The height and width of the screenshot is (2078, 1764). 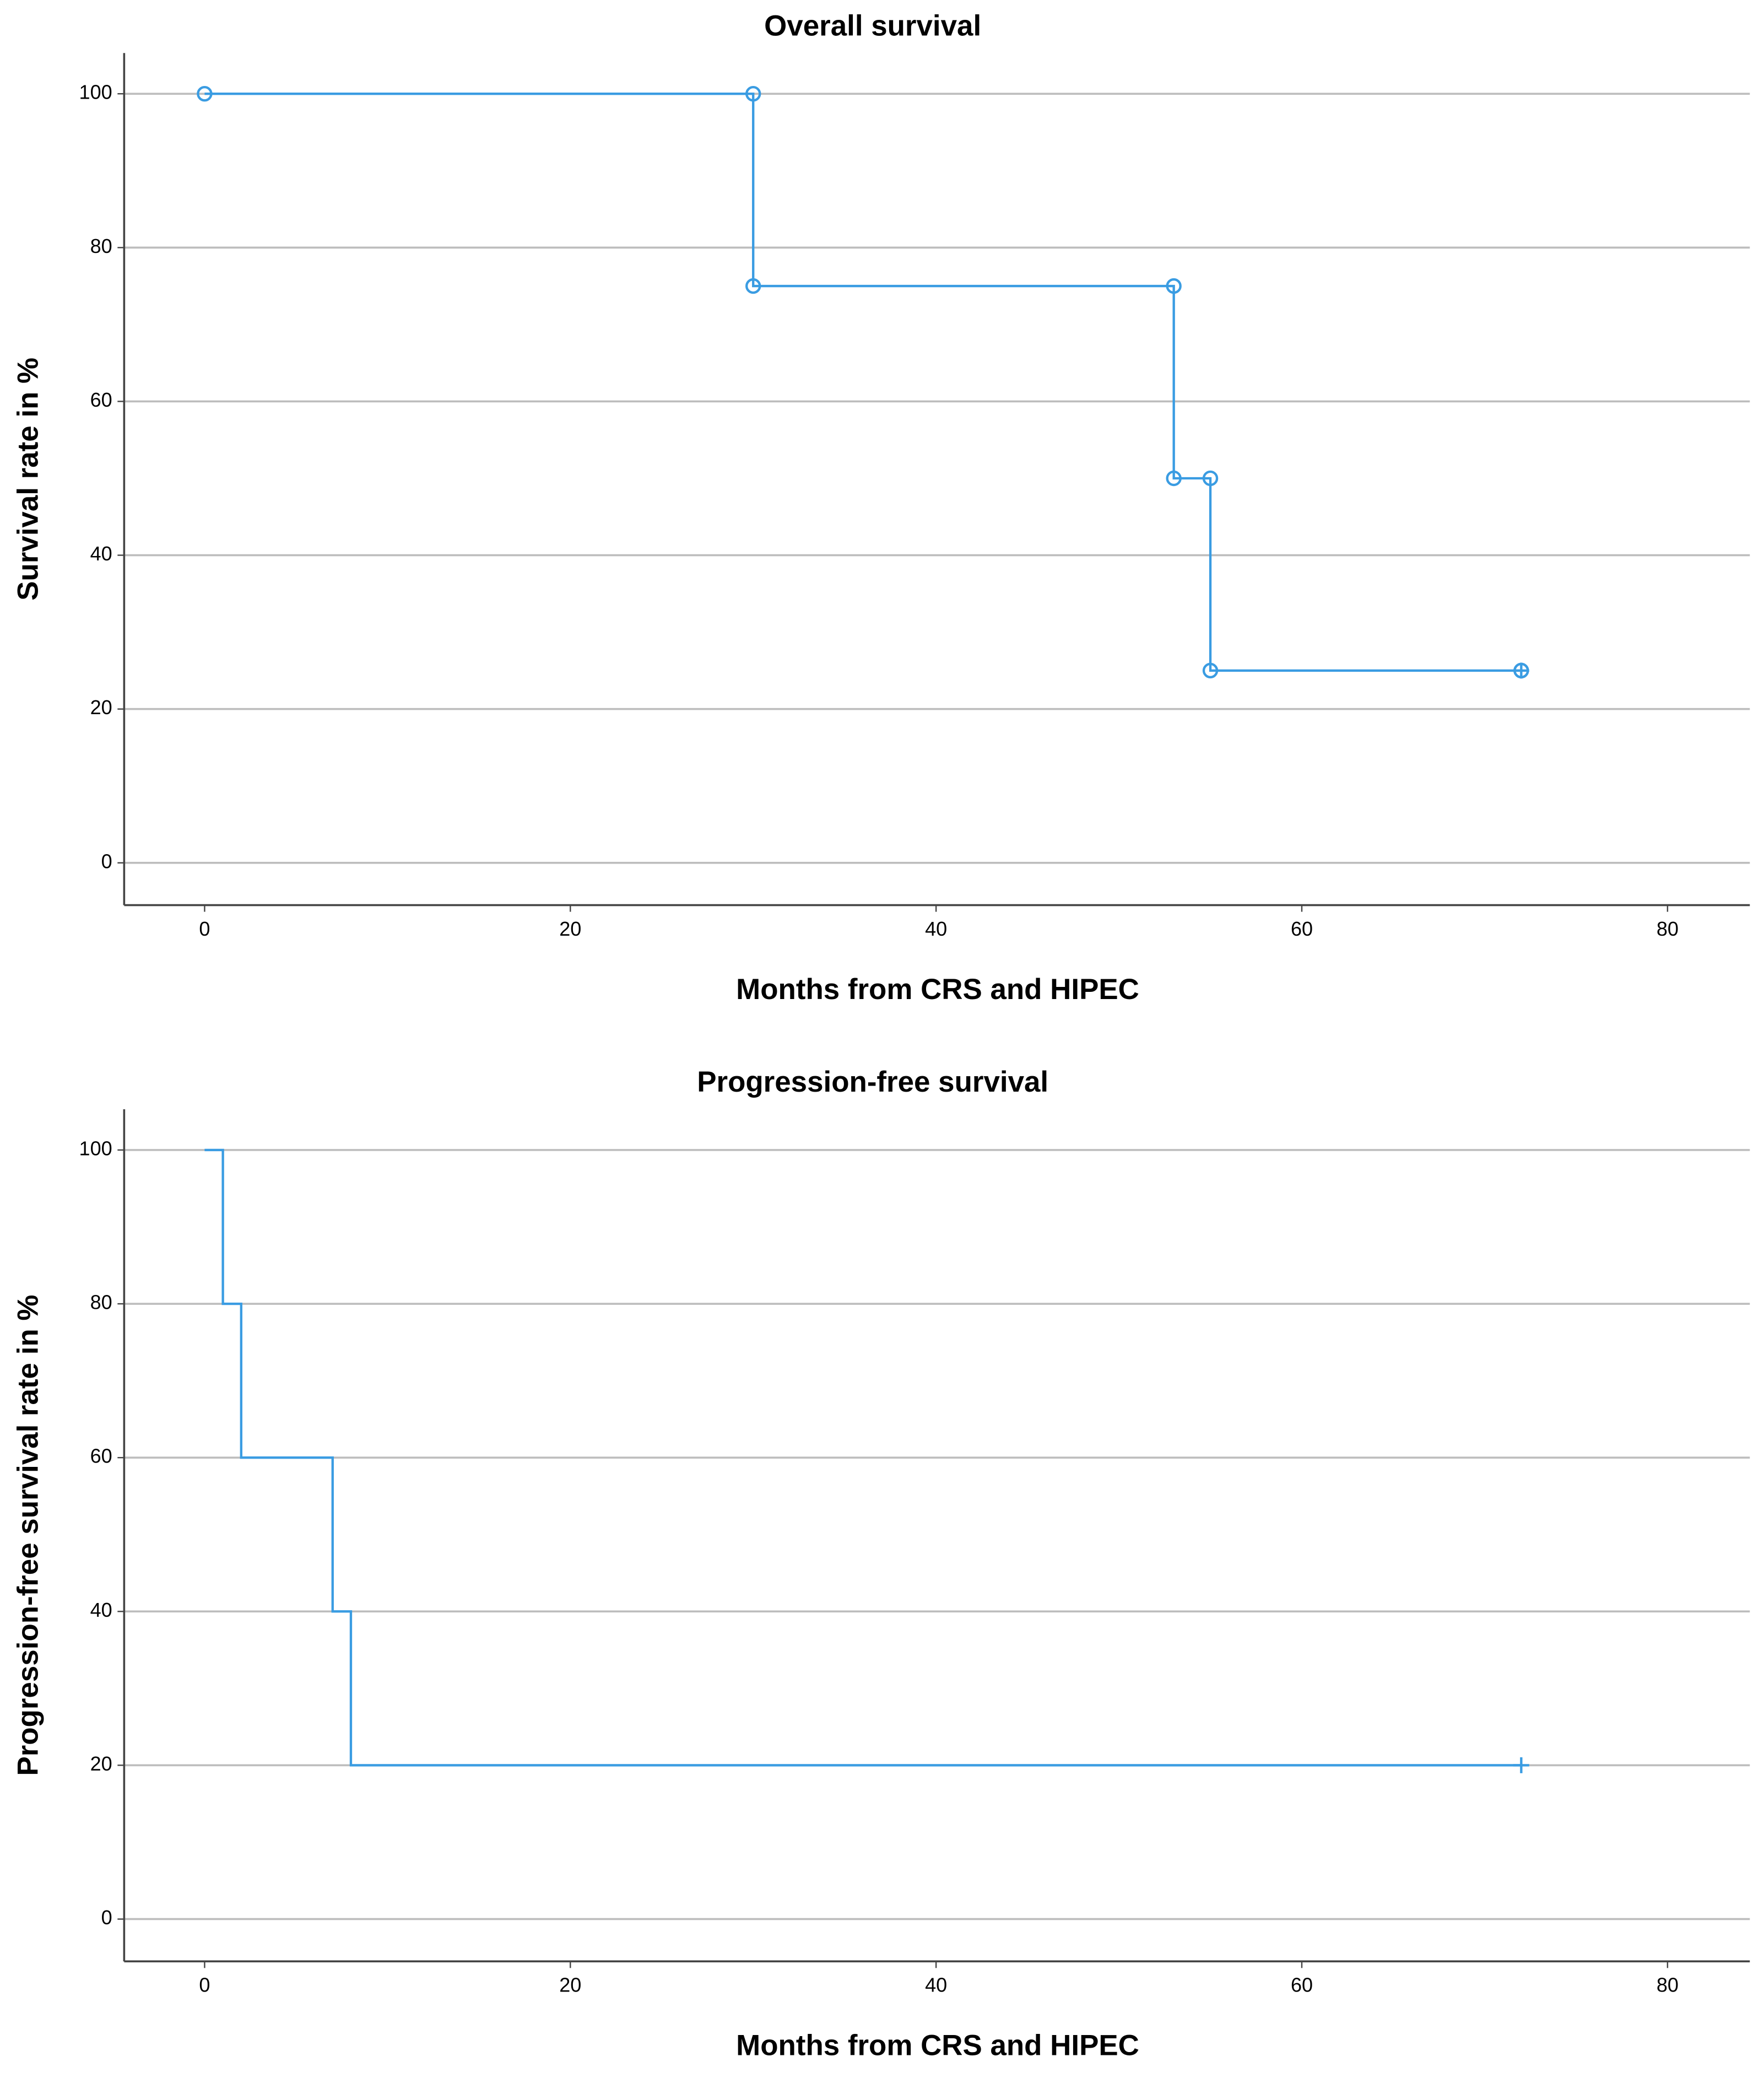 What do you see at coordinates (873, 25) in the screenshot?
I see `chart-title: Overall survival` at bounding box center [873, 25].